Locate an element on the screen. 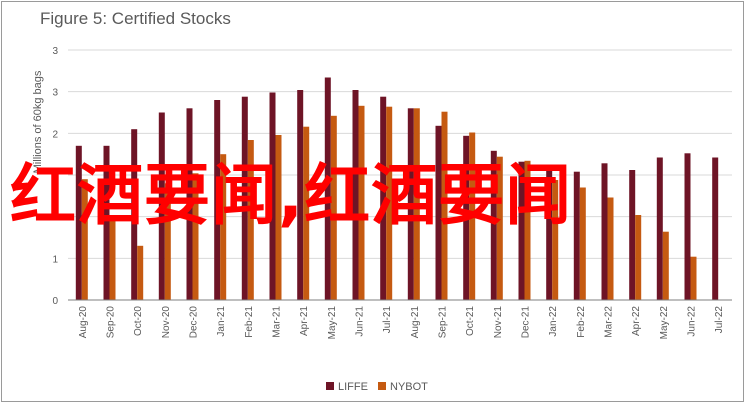 The height and width of the screenshot is (405, 747). y-axis-label: Millions of 60kg bags is located at coordinates (38, 121).